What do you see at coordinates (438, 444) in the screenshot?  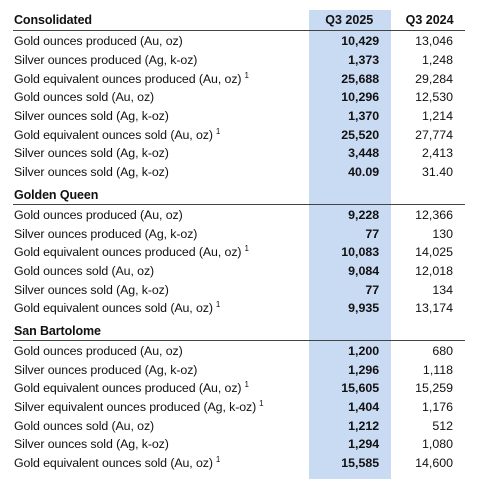 I see `value-q3-2024: 1,080` at bounding box center [438, 444].